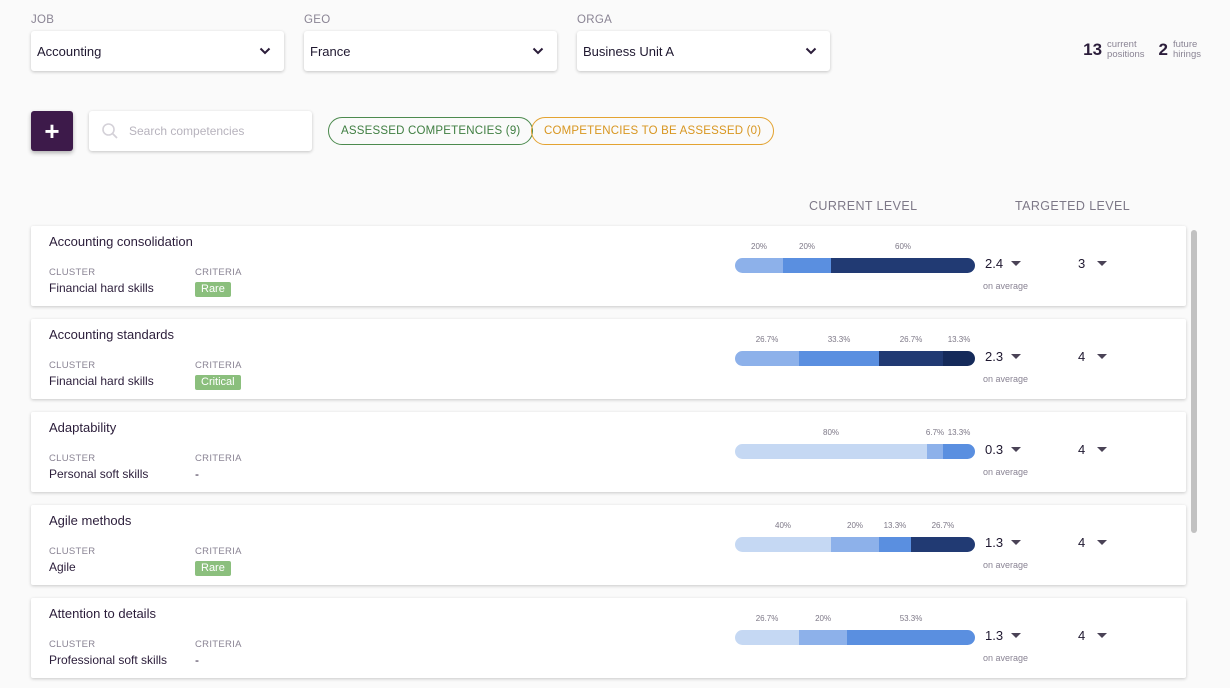 The image size is (1230, 688). I want to click on segment-percent-label: 6.7%, so click(935, 432).